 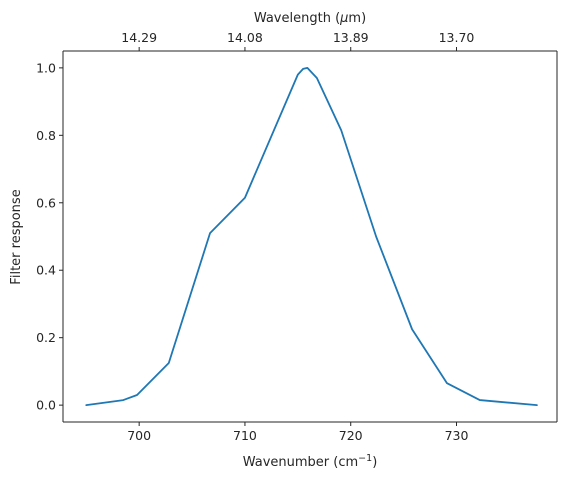 I want to click on x-axis-label-text: Wavenumber (cm, so click(x=300, y=462).